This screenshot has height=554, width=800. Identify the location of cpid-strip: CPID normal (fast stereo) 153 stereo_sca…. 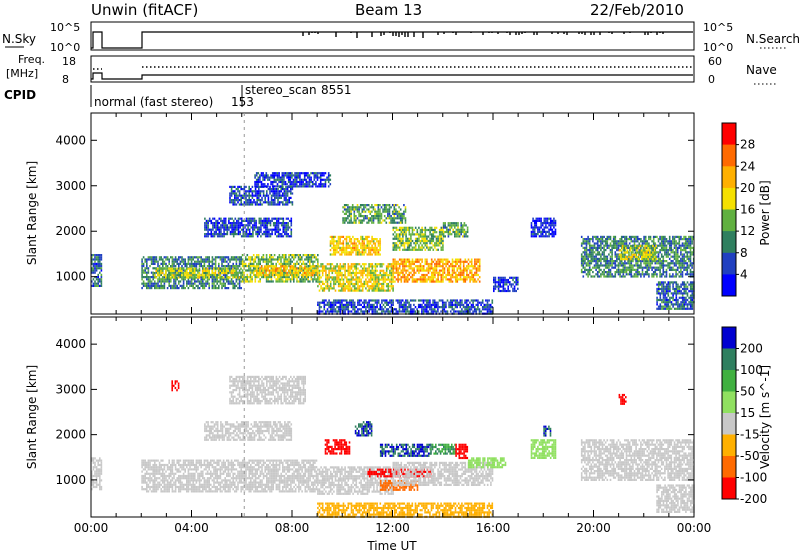
(178, 96).